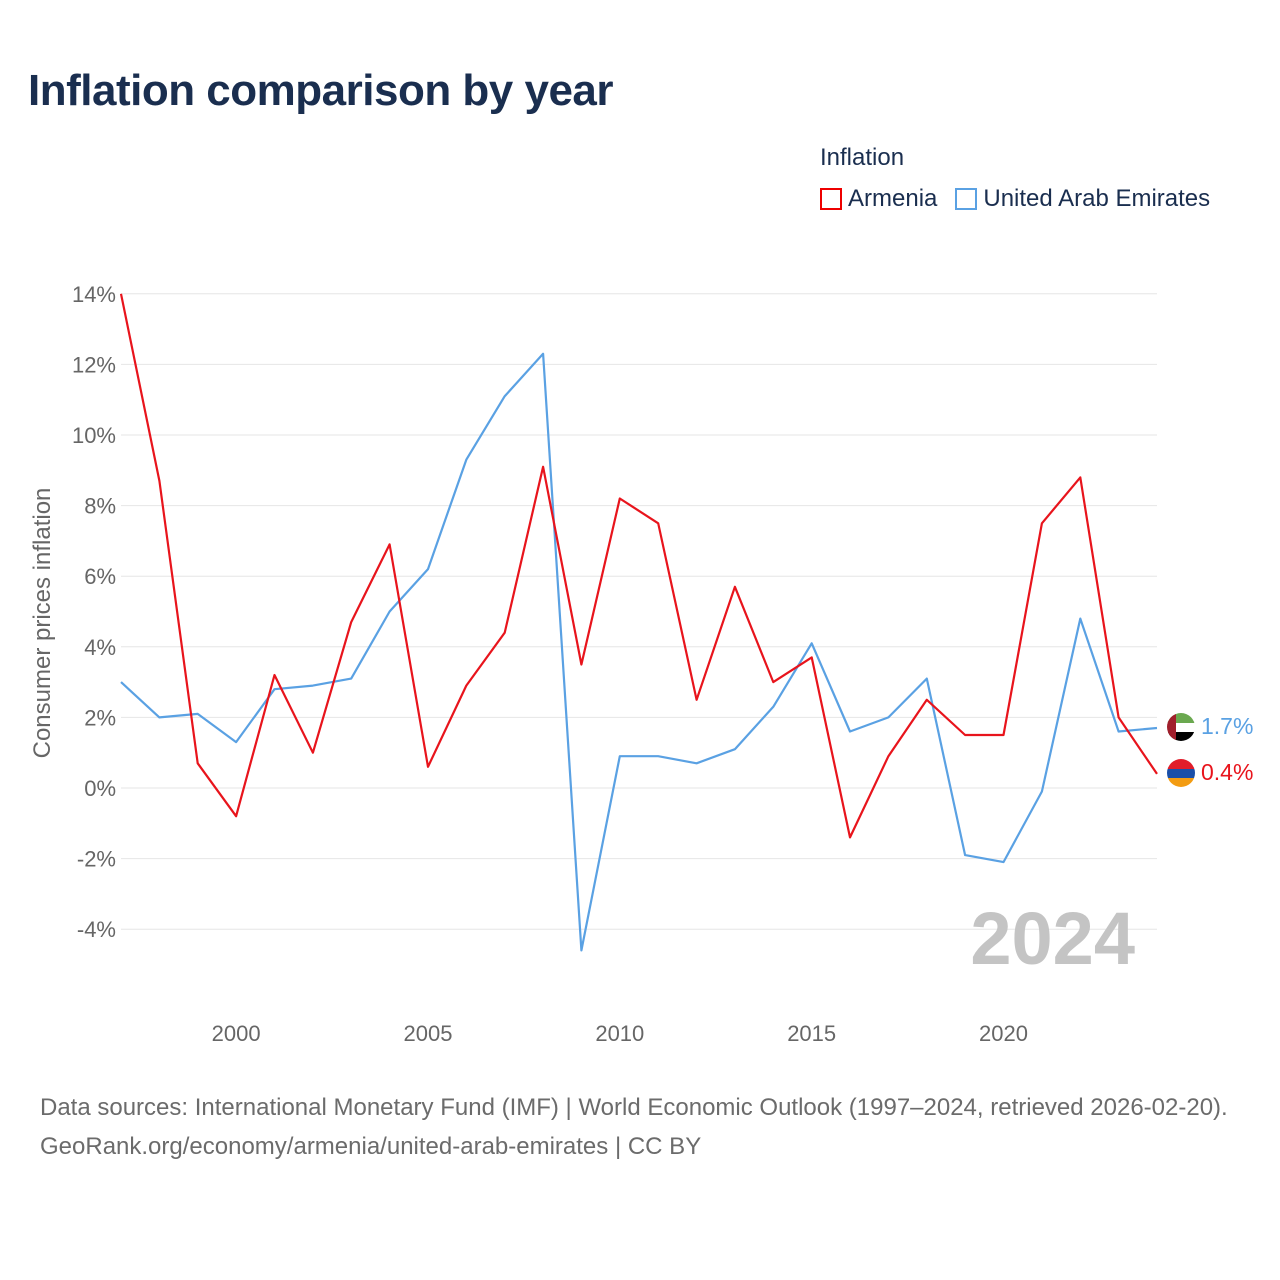 The image size is (1280, 1280). I want to click on y-tick-label: -4%, so click(96, 929).